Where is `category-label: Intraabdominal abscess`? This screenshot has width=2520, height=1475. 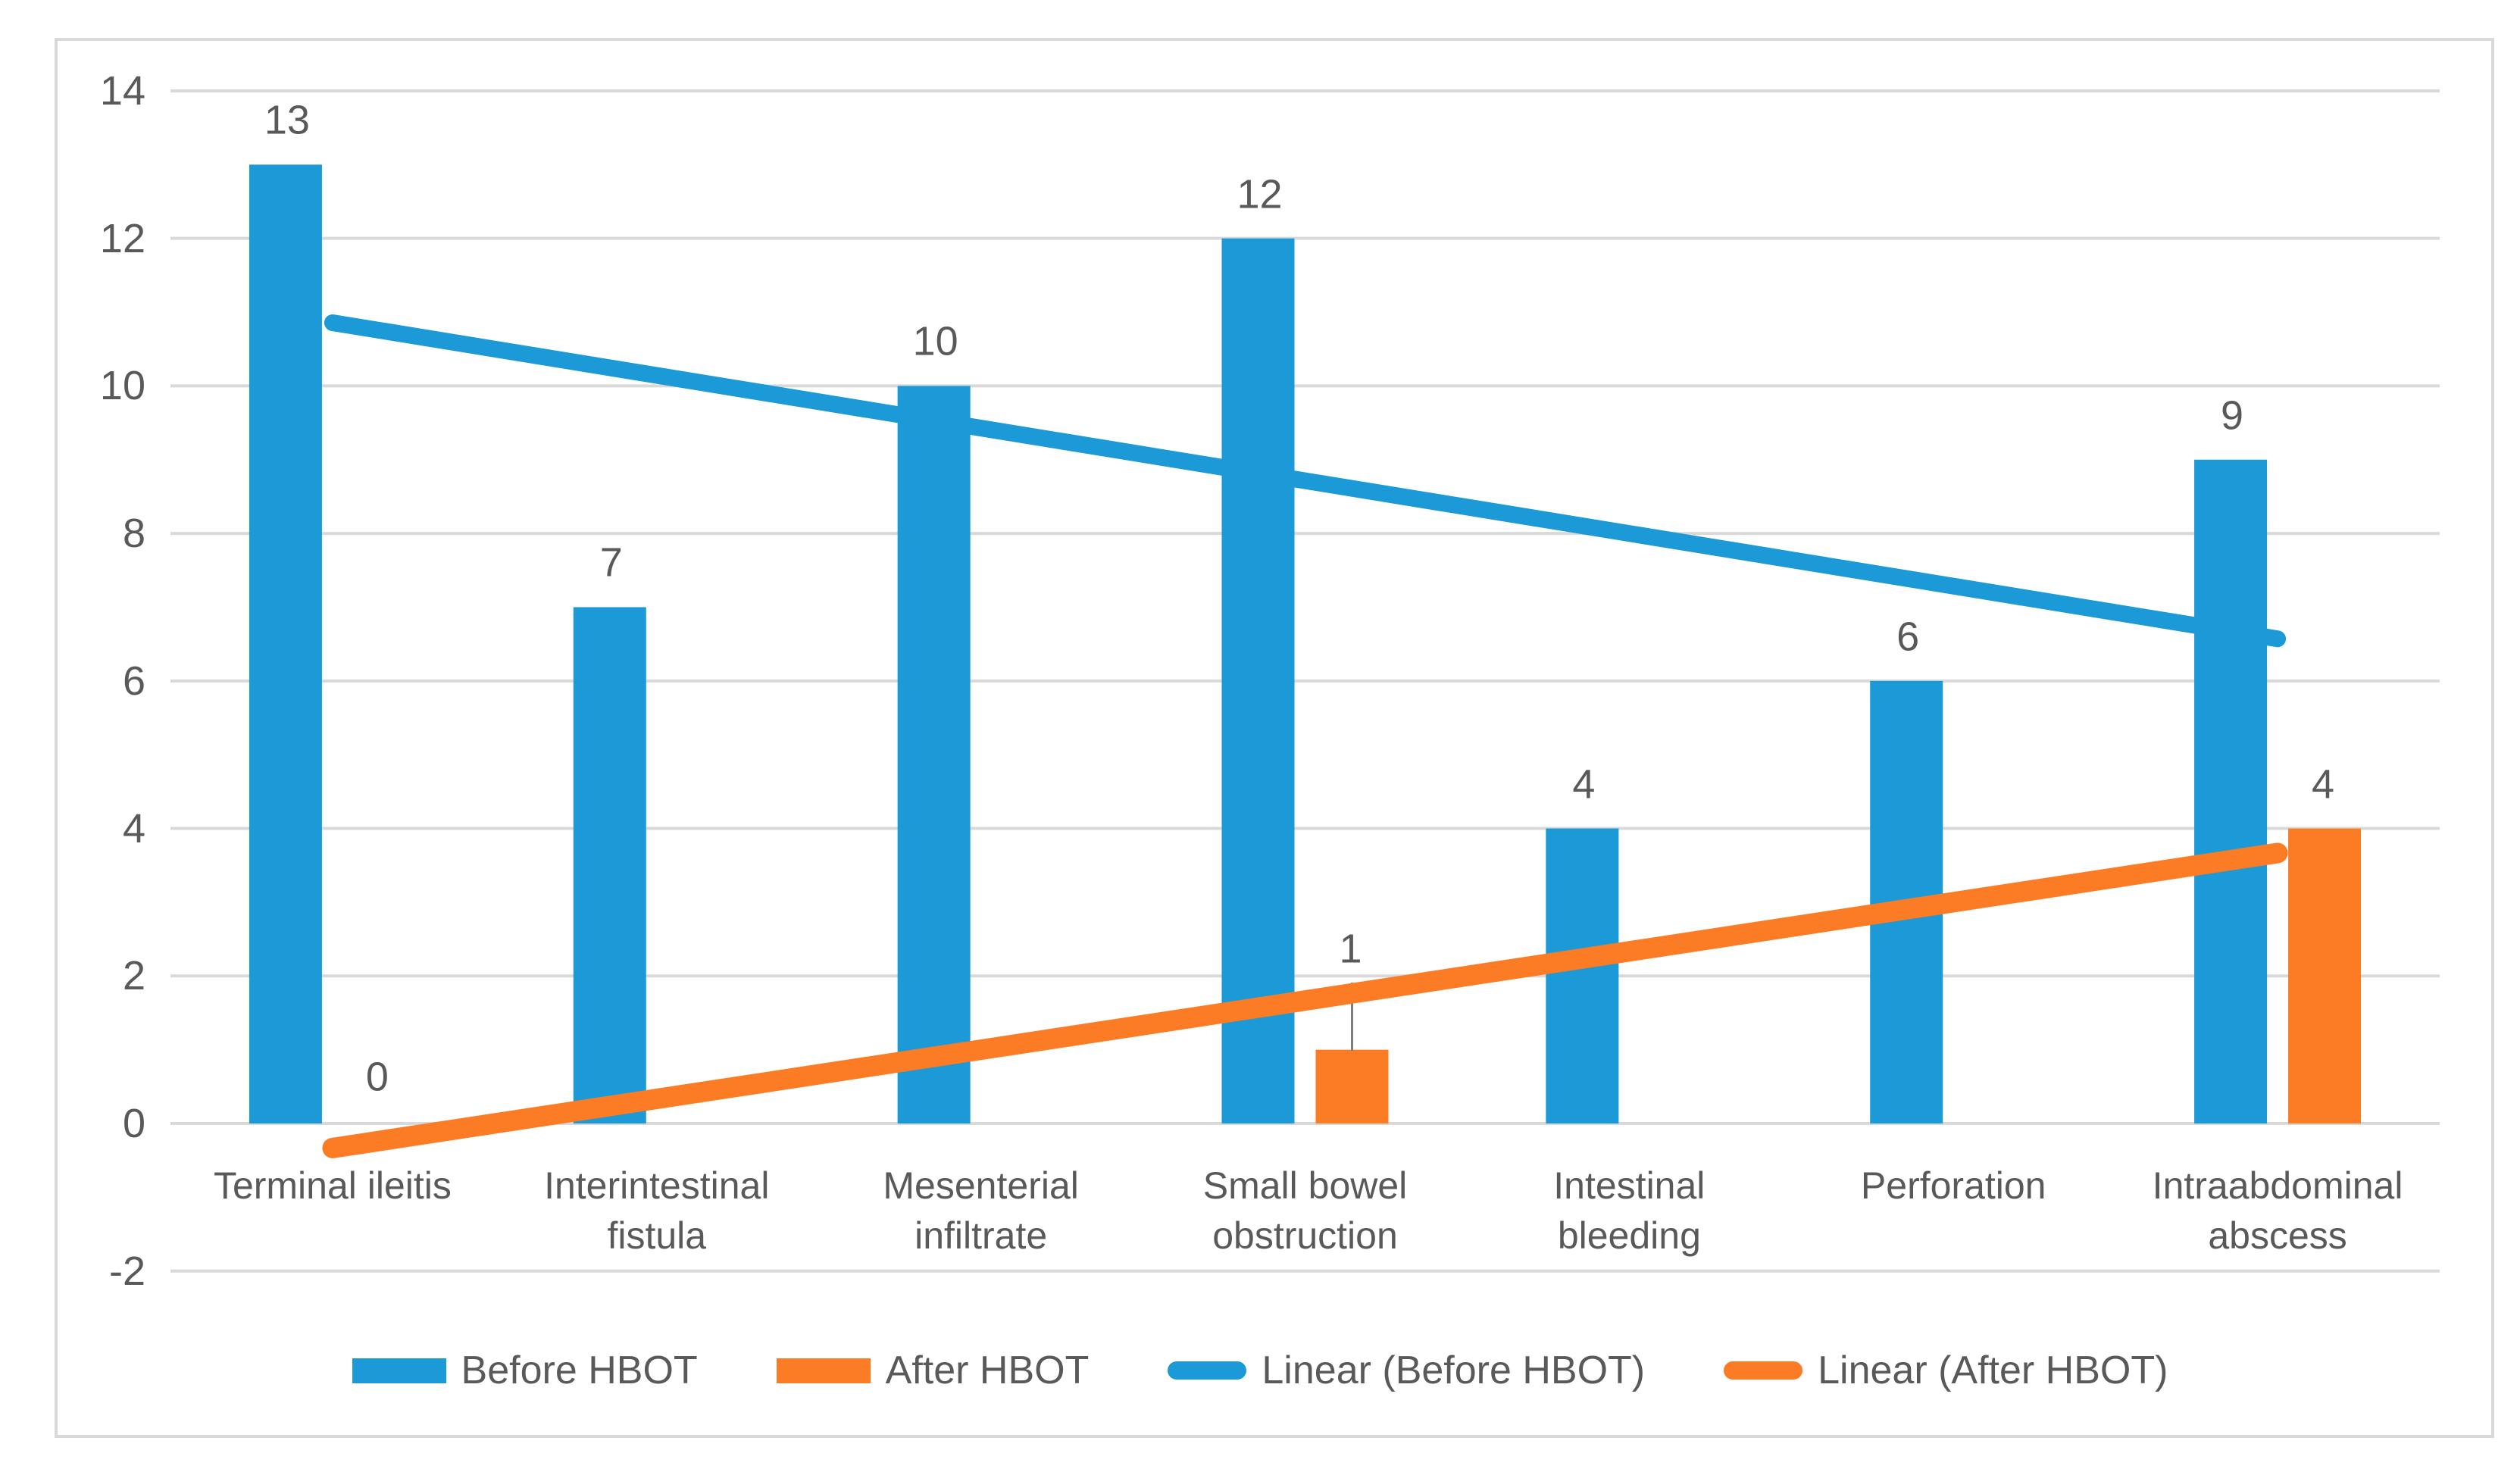
category-label: Intraabdominal abscess is located at coordinates (2277, 1210).